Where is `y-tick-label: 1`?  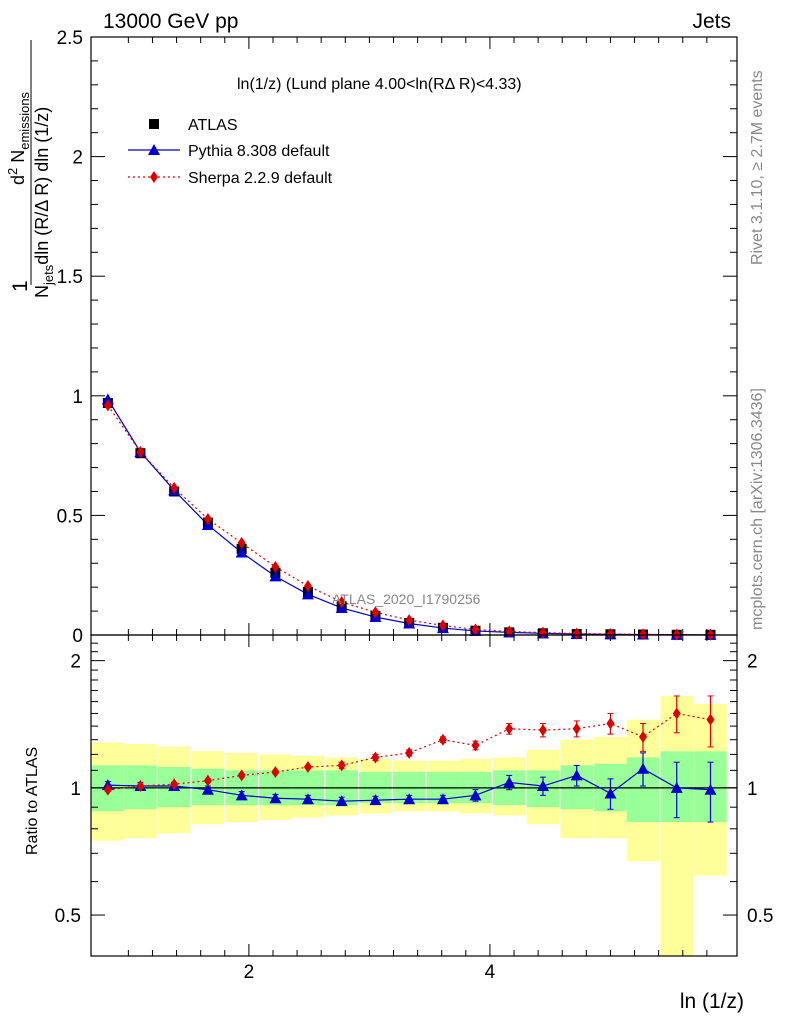
y-tick-label: 1 is located at coordinates (77, 397).